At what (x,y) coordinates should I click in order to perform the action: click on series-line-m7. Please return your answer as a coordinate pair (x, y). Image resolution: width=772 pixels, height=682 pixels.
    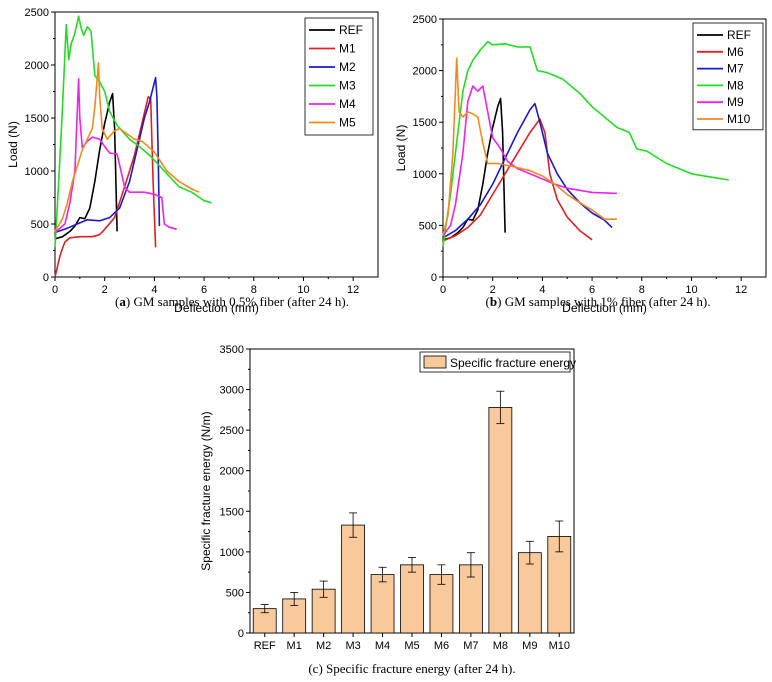
    Looking at the image, I should click on (527, 170).